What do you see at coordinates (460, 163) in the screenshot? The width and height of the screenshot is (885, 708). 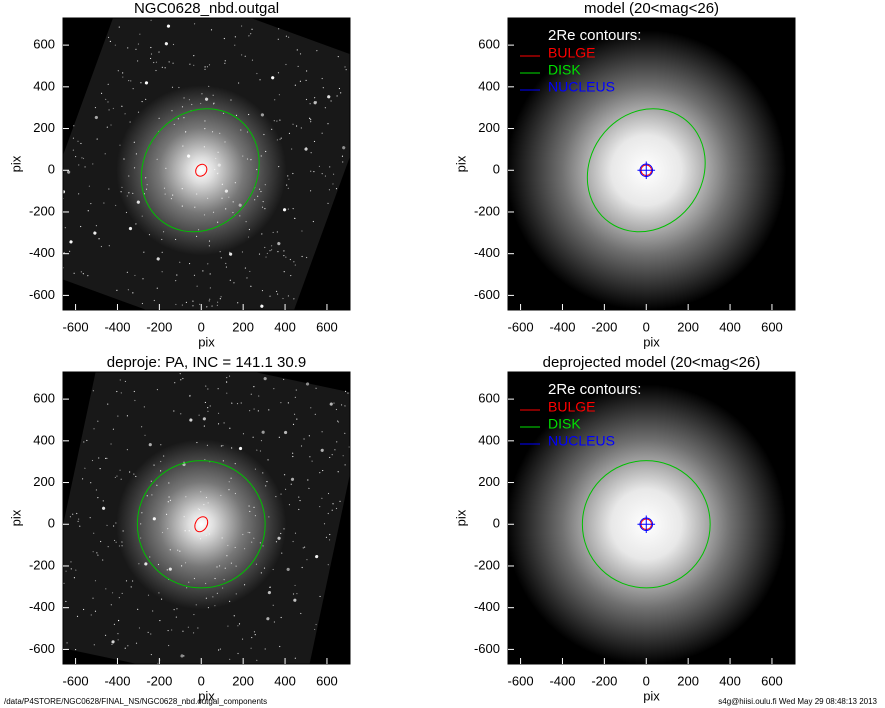 I see `y-axis-label: pix` at bounding box center [460, 163].